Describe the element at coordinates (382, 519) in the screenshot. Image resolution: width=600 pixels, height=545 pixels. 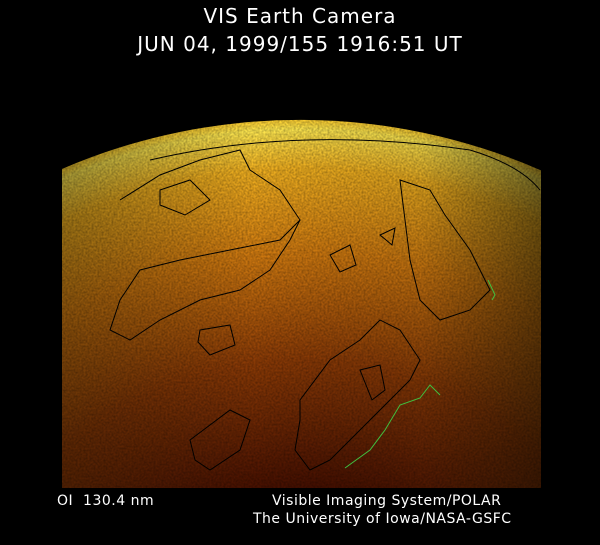
I see `institution-label: The University of Iowa/NASA-GSFC` at that location.